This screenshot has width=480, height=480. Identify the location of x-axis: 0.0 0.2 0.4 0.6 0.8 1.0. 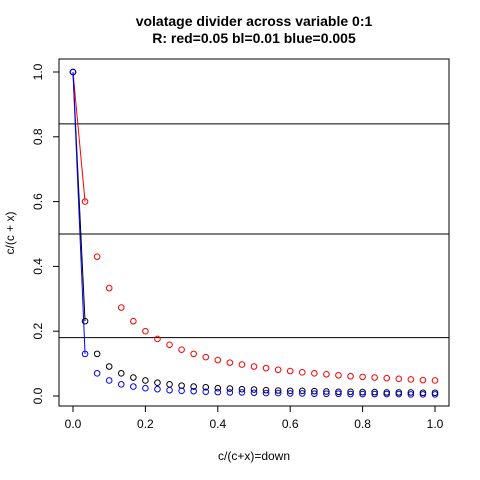
(254, 418).